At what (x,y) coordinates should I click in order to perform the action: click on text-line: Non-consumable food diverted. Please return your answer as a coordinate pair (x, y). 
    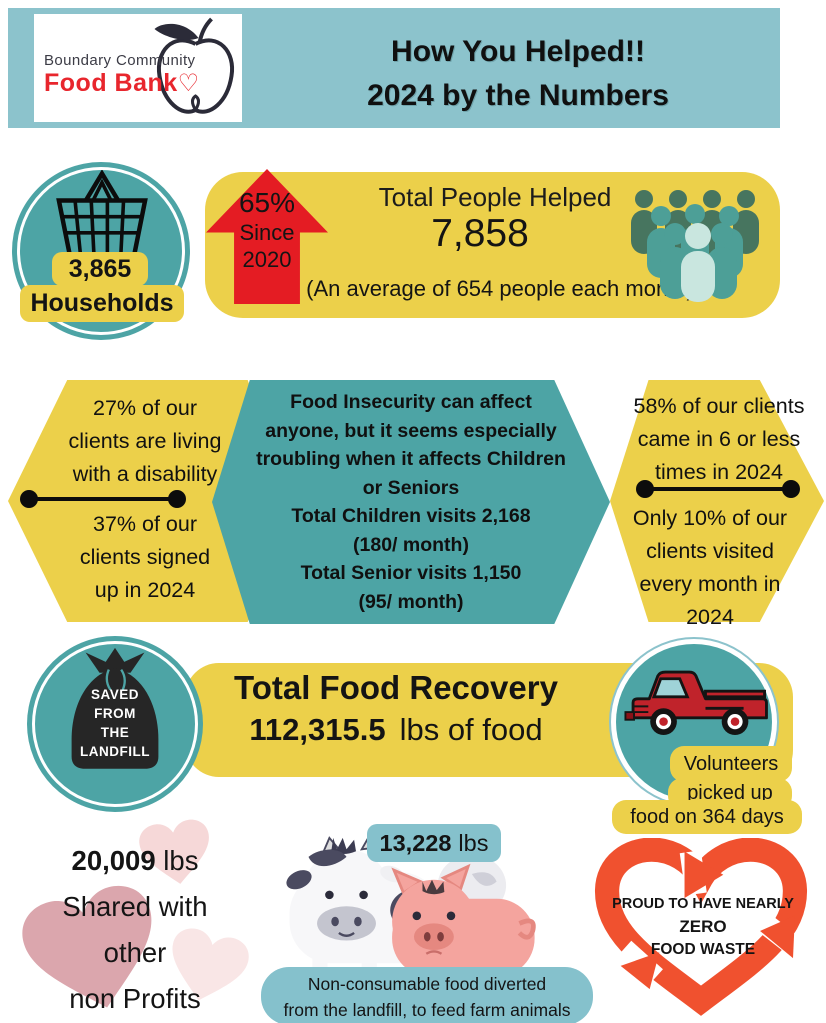
    Looking at the image, I should click on (427, 984).